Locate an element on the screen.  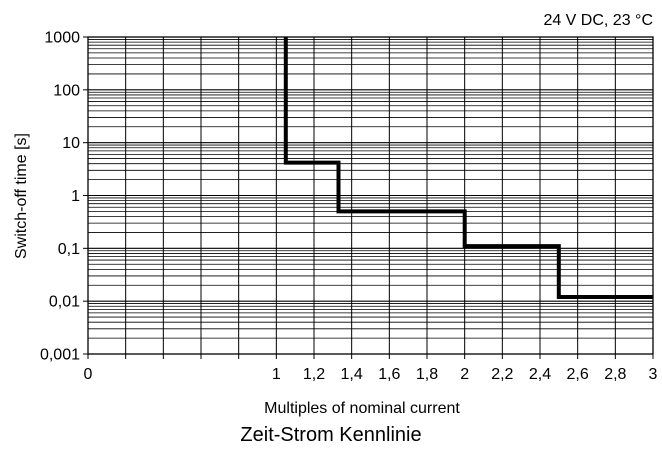
y-tick-label: 0,1 is located at coordinates (69, 249).